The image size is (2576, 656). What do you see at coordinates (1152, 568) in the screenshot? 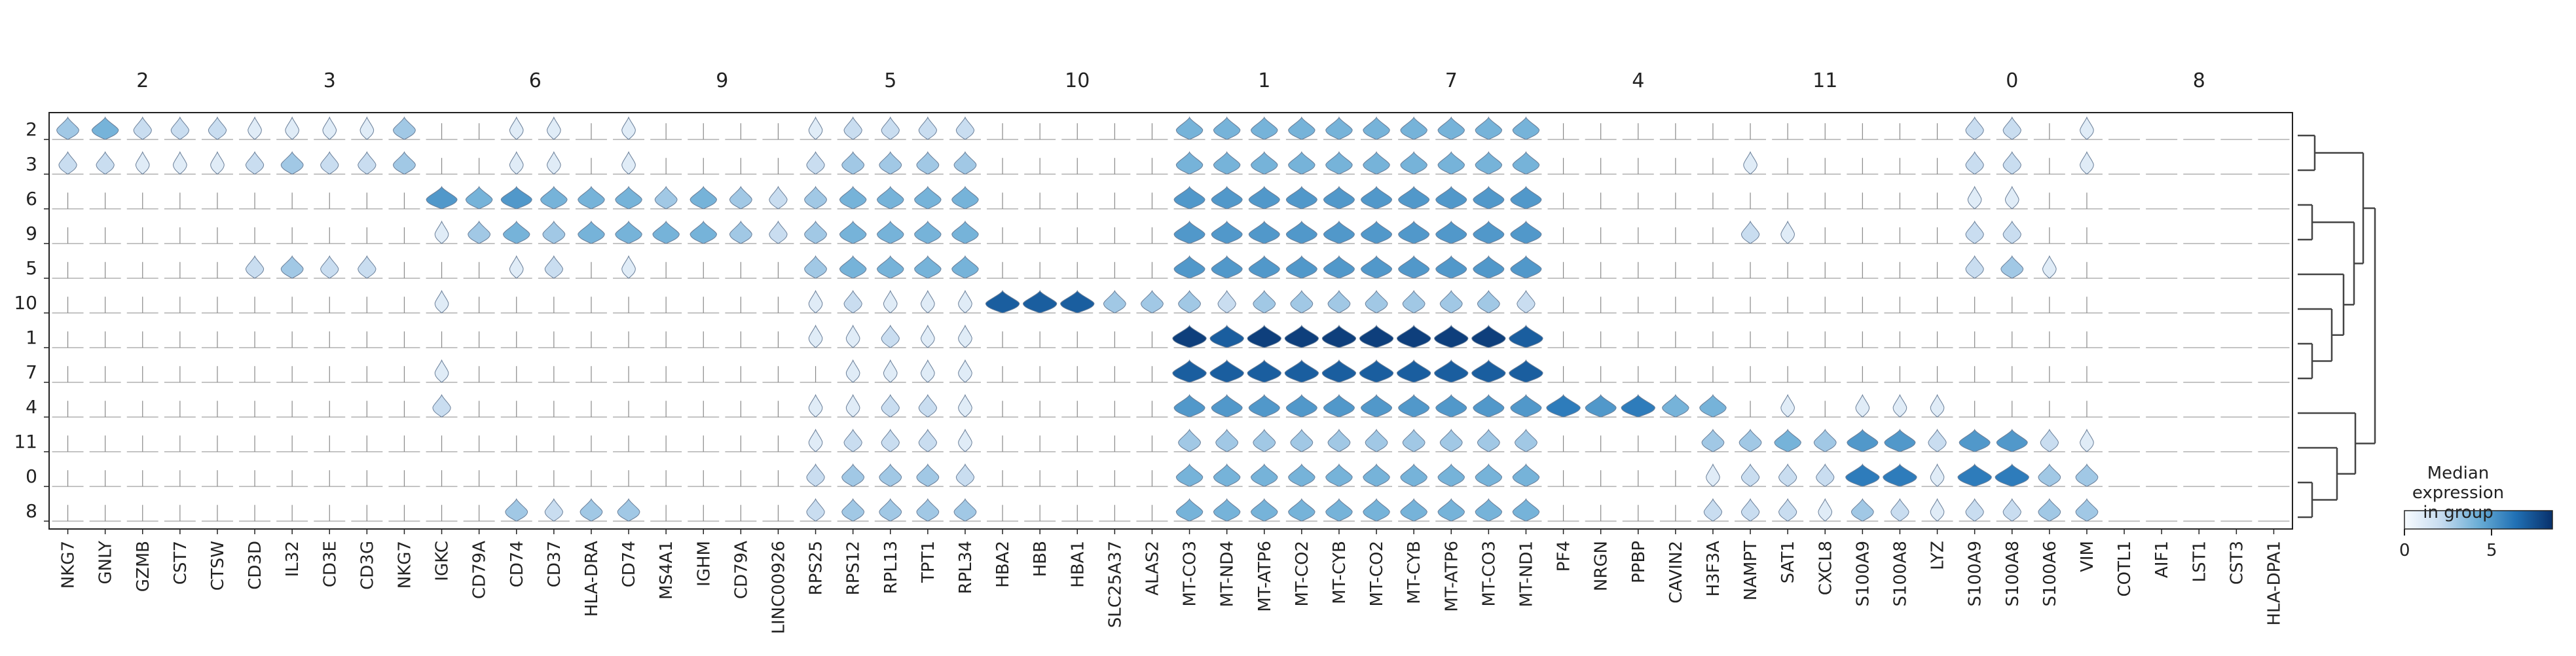
I see `gene-label: ALAS2` at bounding box center [1152, 568].